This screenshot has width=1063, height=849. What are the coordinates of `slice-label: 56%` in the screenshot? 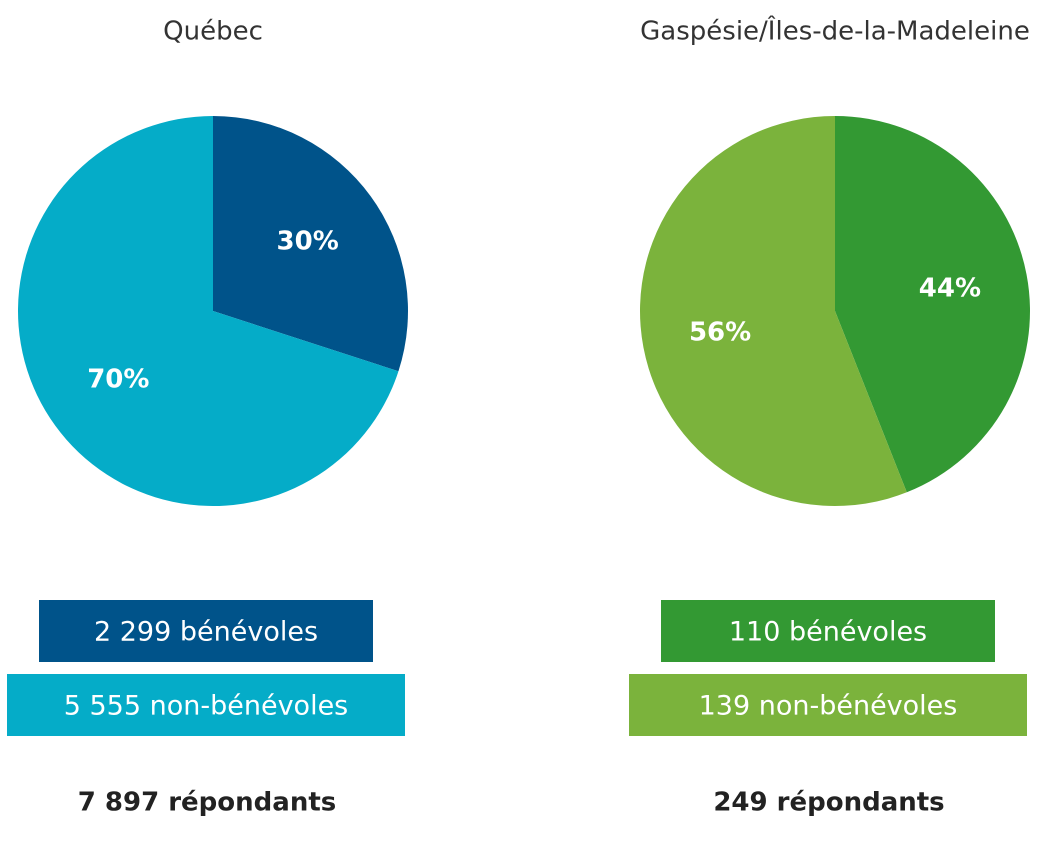 It's located at (720, 332).